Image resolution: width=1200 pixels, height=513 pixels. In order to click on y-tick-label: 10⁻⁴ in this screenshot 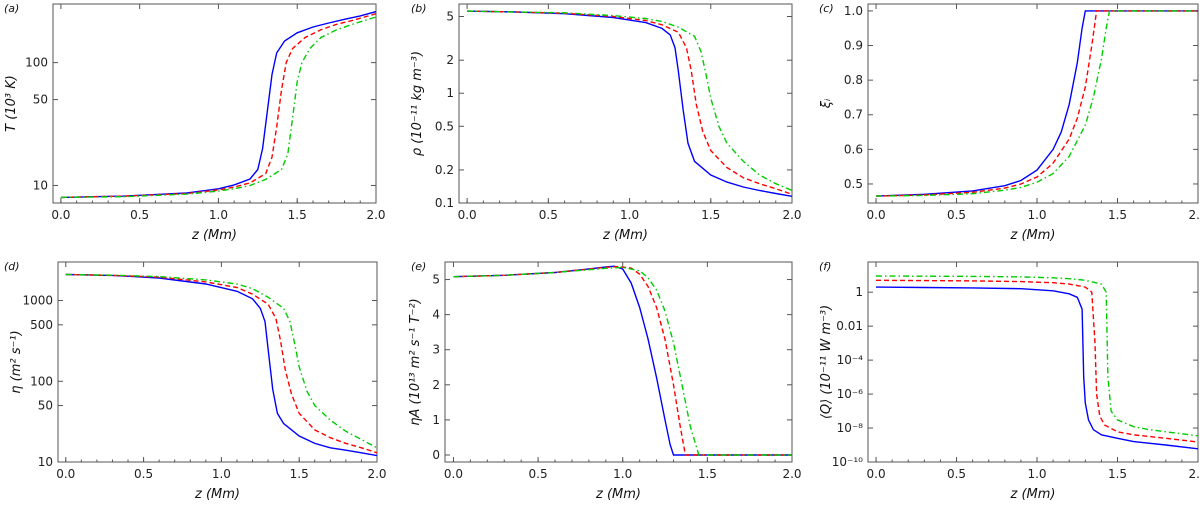, I will do `click(850, 360)`.